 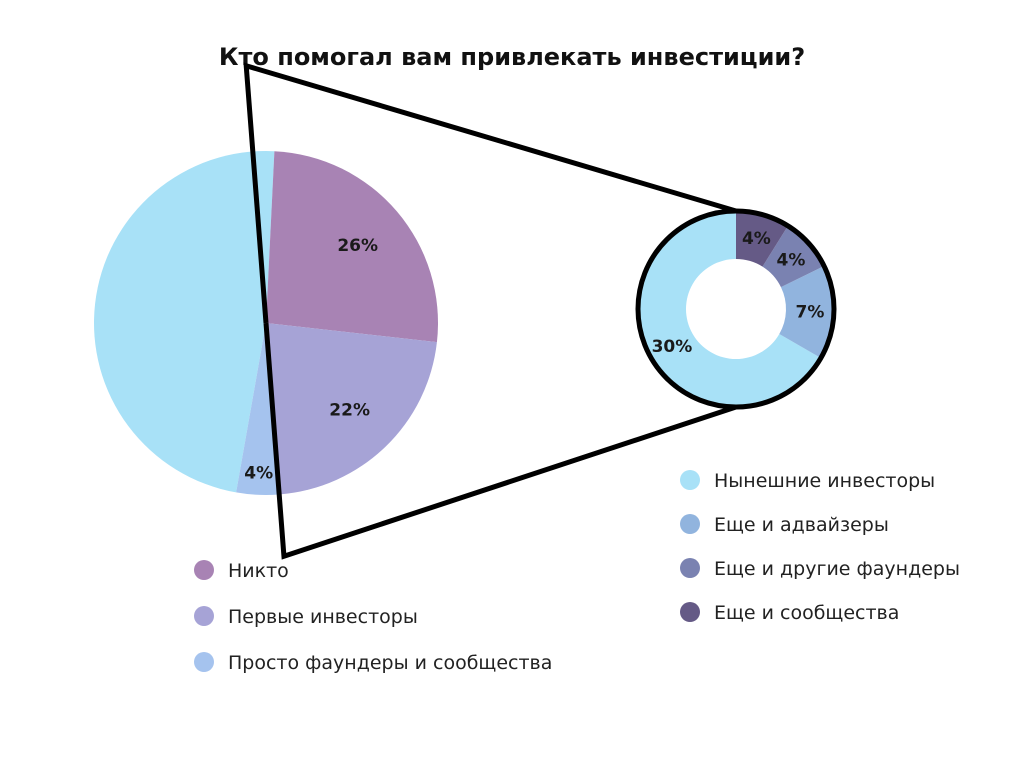 I want to click on donut-outline, so click(x=736, y=309).